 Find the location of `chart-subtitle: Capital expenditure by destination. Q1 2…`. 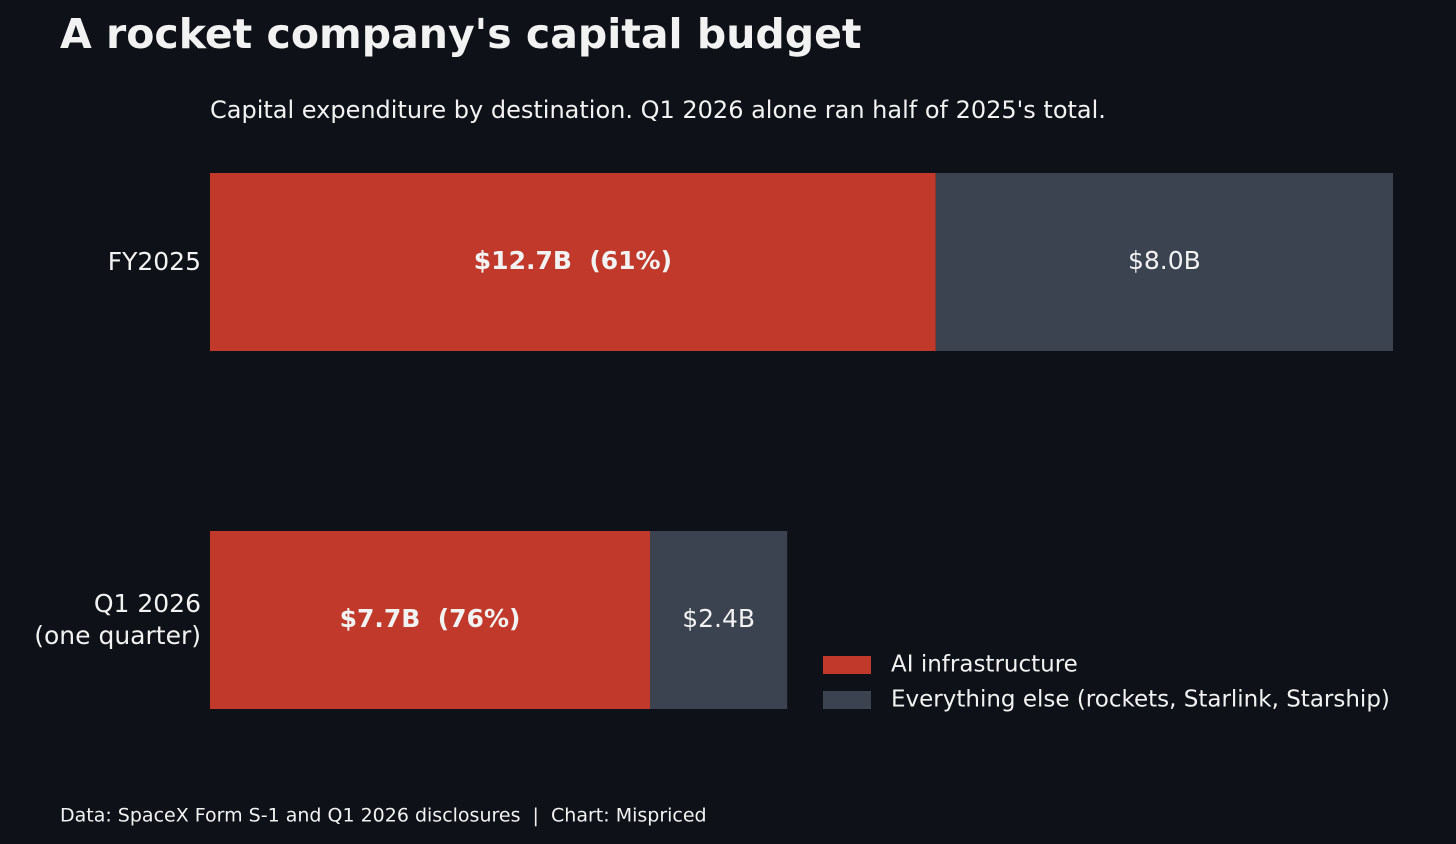

chart-subtitle: Capital expenditure by destination. Q1 2… is located at coordinates (658, 110).